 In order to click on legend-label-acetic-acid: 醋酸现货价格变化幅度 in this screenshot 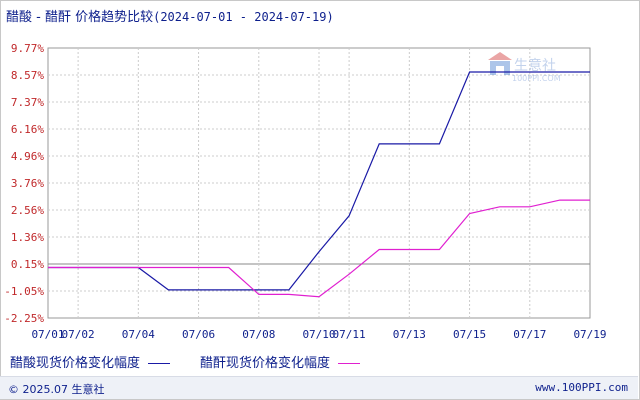, I will do `click(75, 363)`.